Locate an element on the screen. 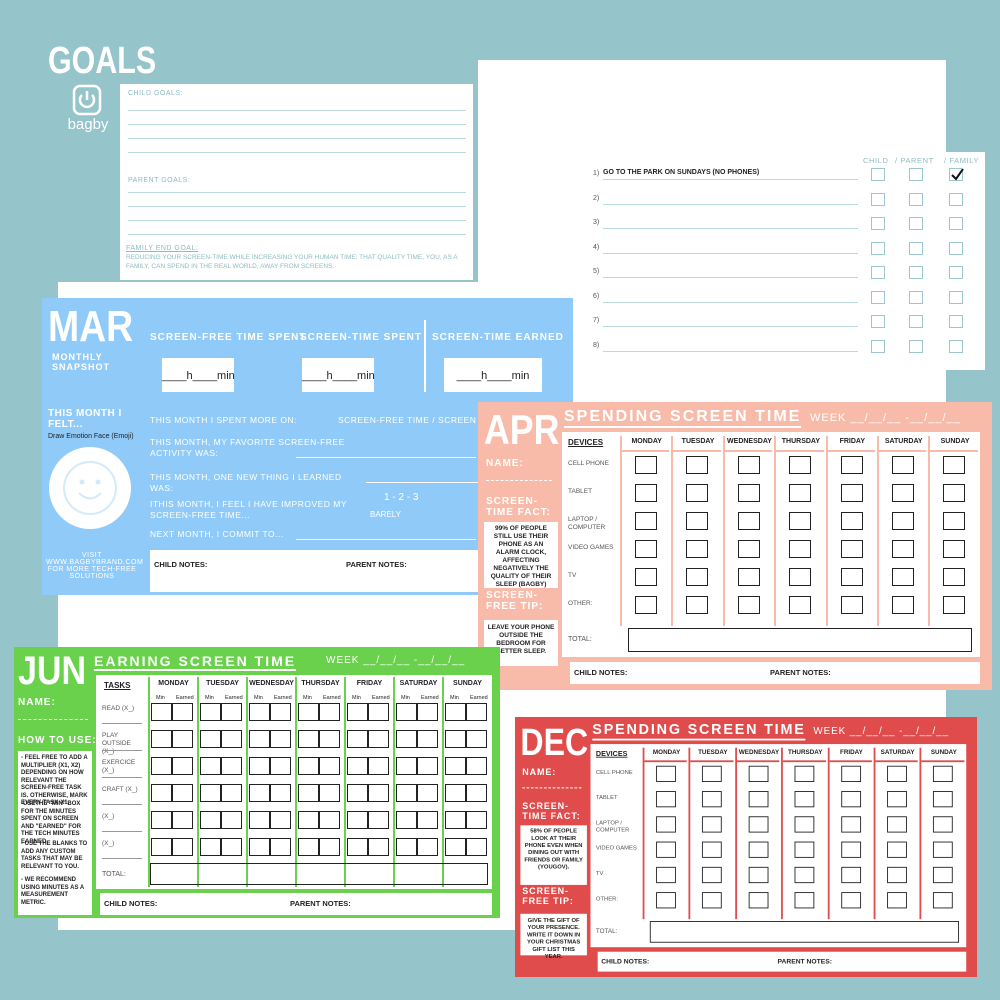  smiley is located at coordinates (90, 488).